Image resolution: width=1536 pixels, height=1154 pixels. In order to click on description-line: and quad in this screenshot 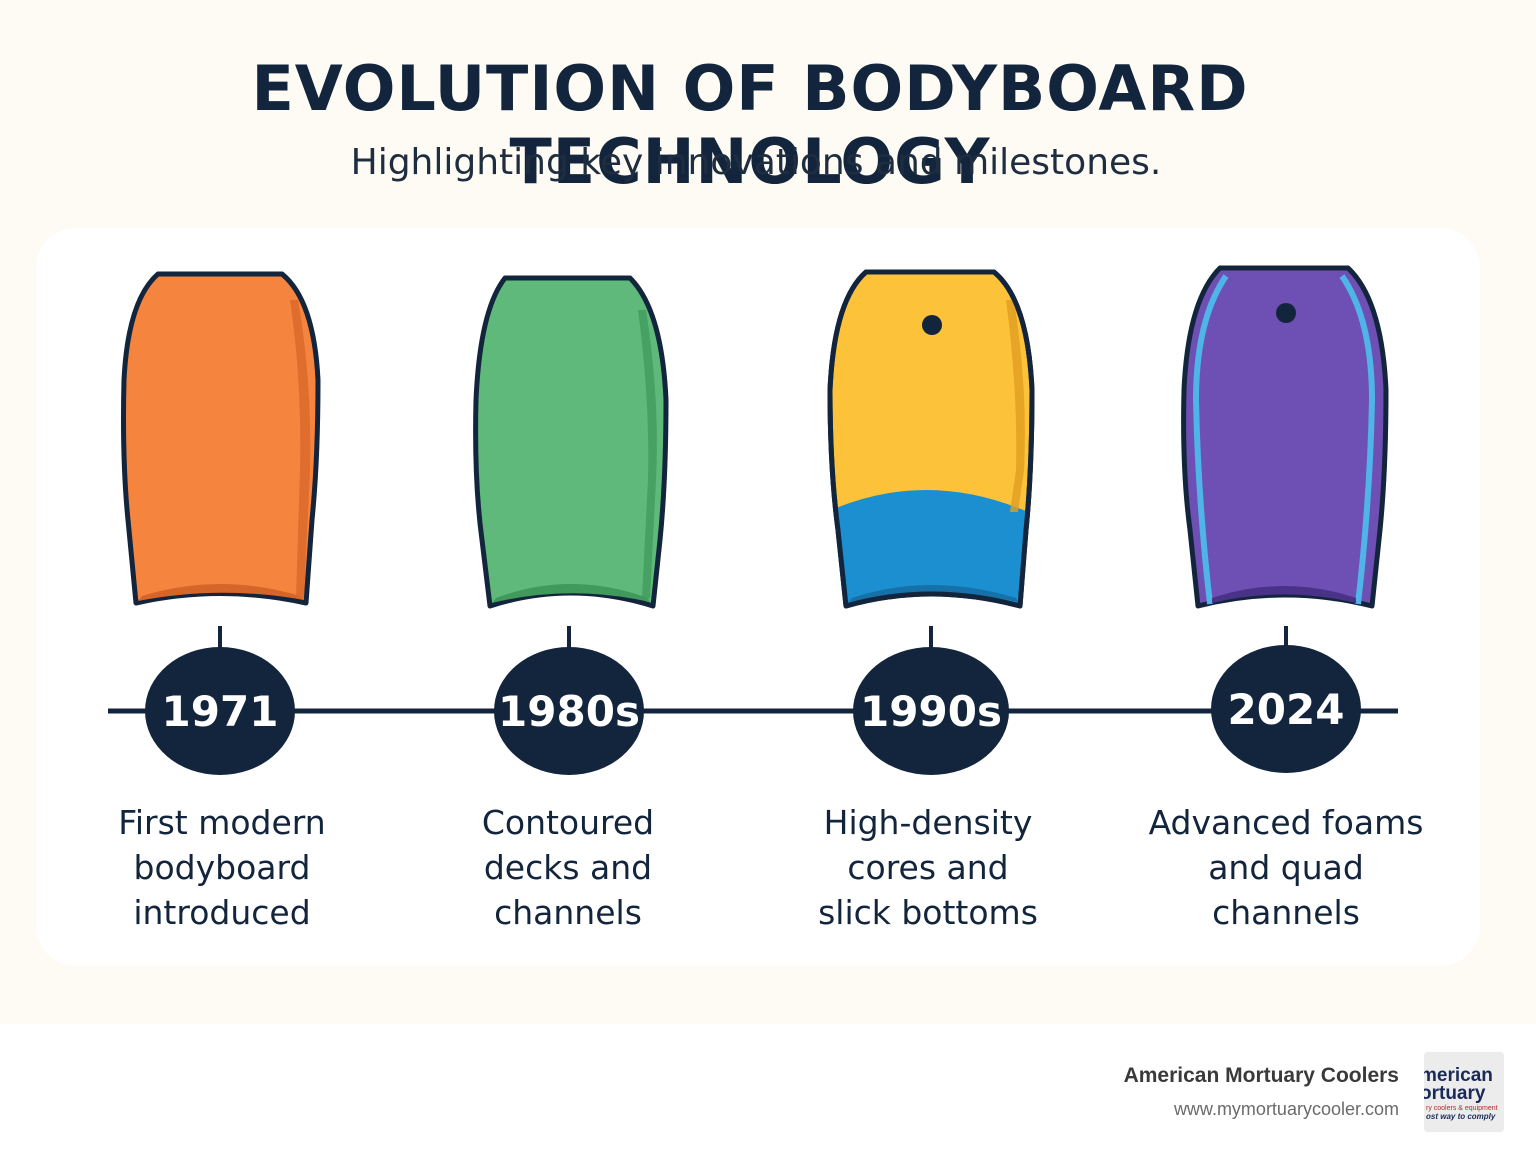, I will do `click(1286, 867)`.